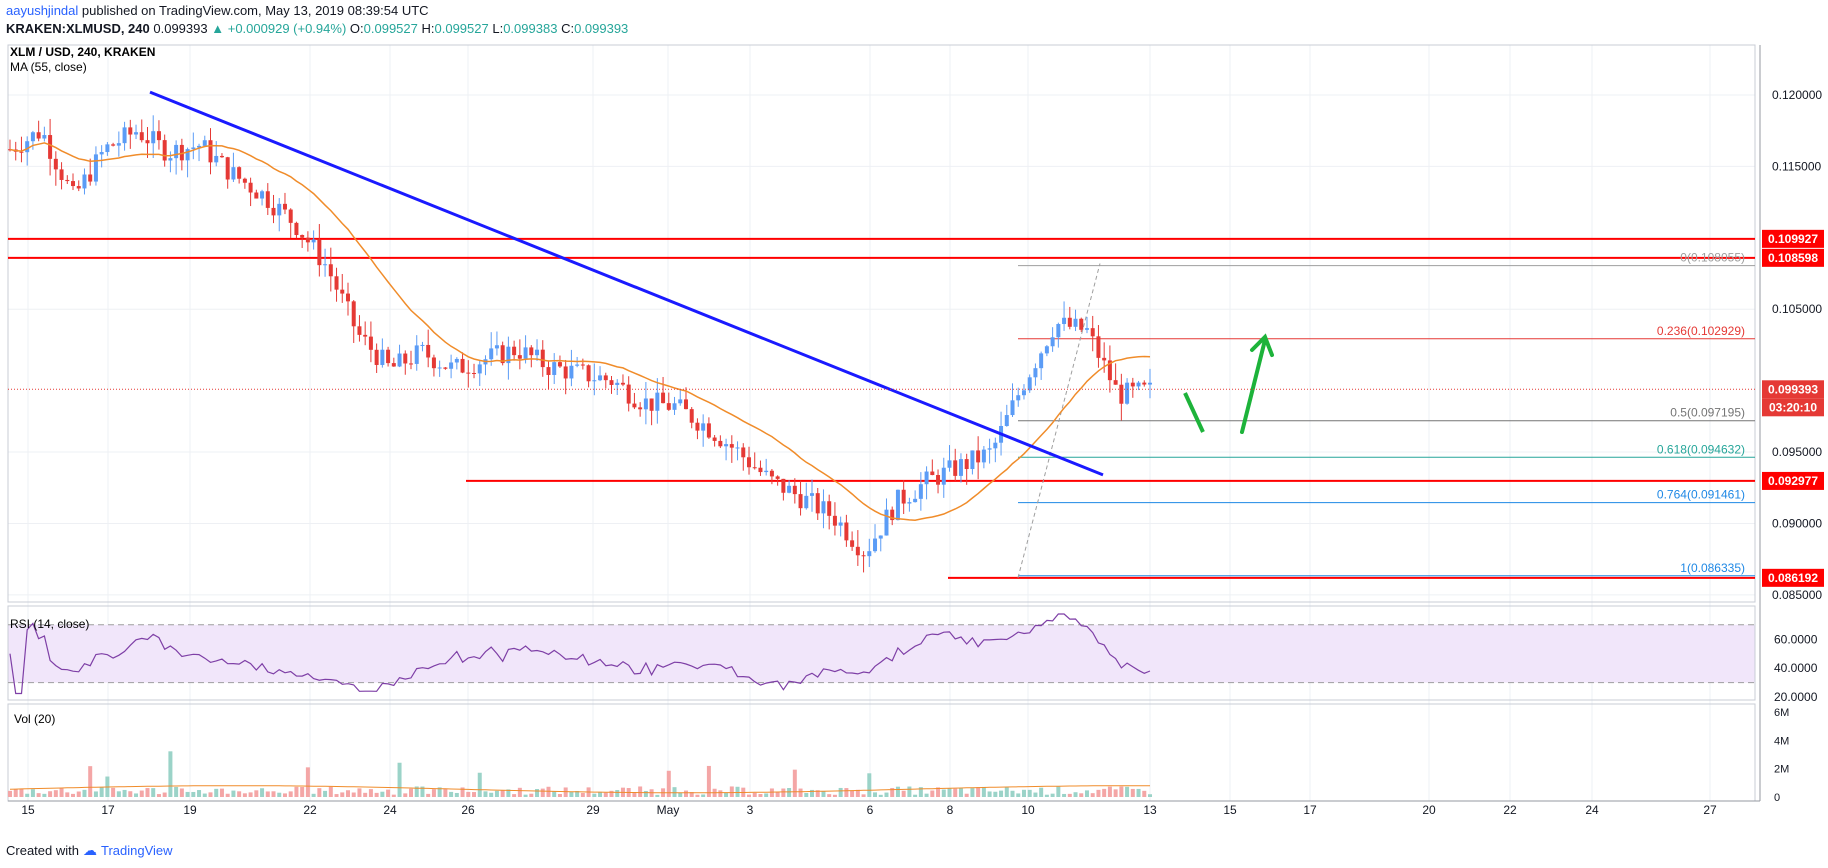  What do you see at coordinates (42, 10) in the screenshot?
I see `author-link: aayushjindal` at bounding box center [42, 10].